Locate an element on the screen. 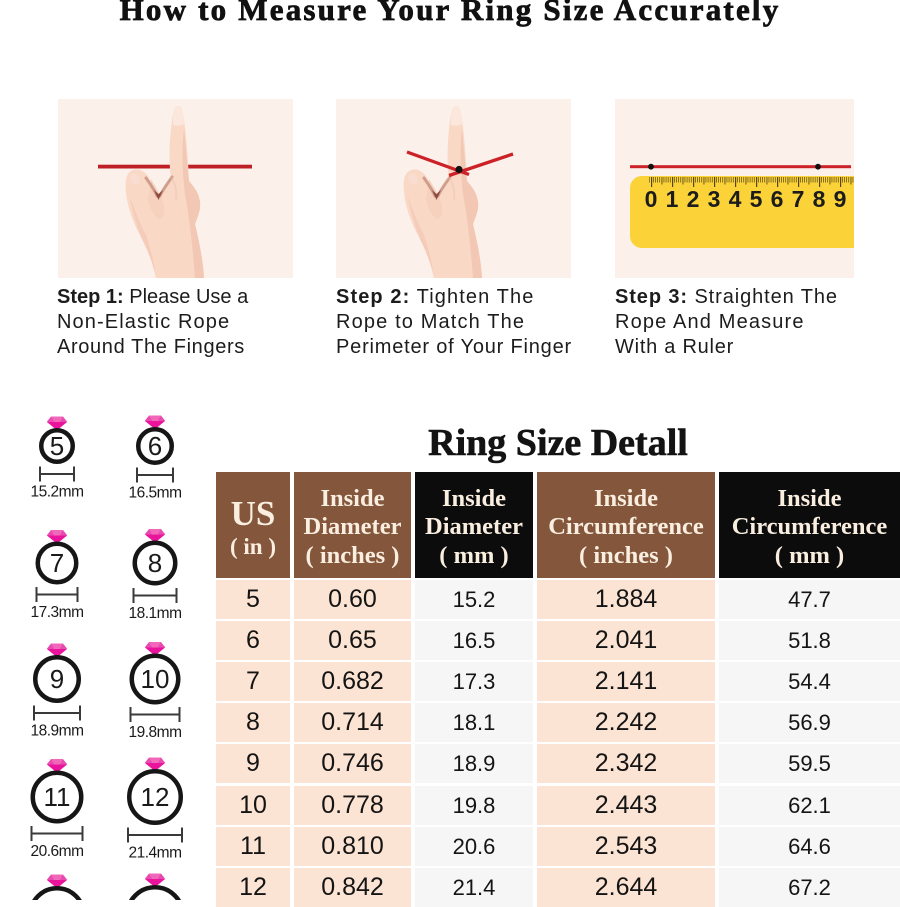 Image resolution: width=900 pixels, height=907 pixels. svg-text: 15.2mm is located at coordinates (57, 492).